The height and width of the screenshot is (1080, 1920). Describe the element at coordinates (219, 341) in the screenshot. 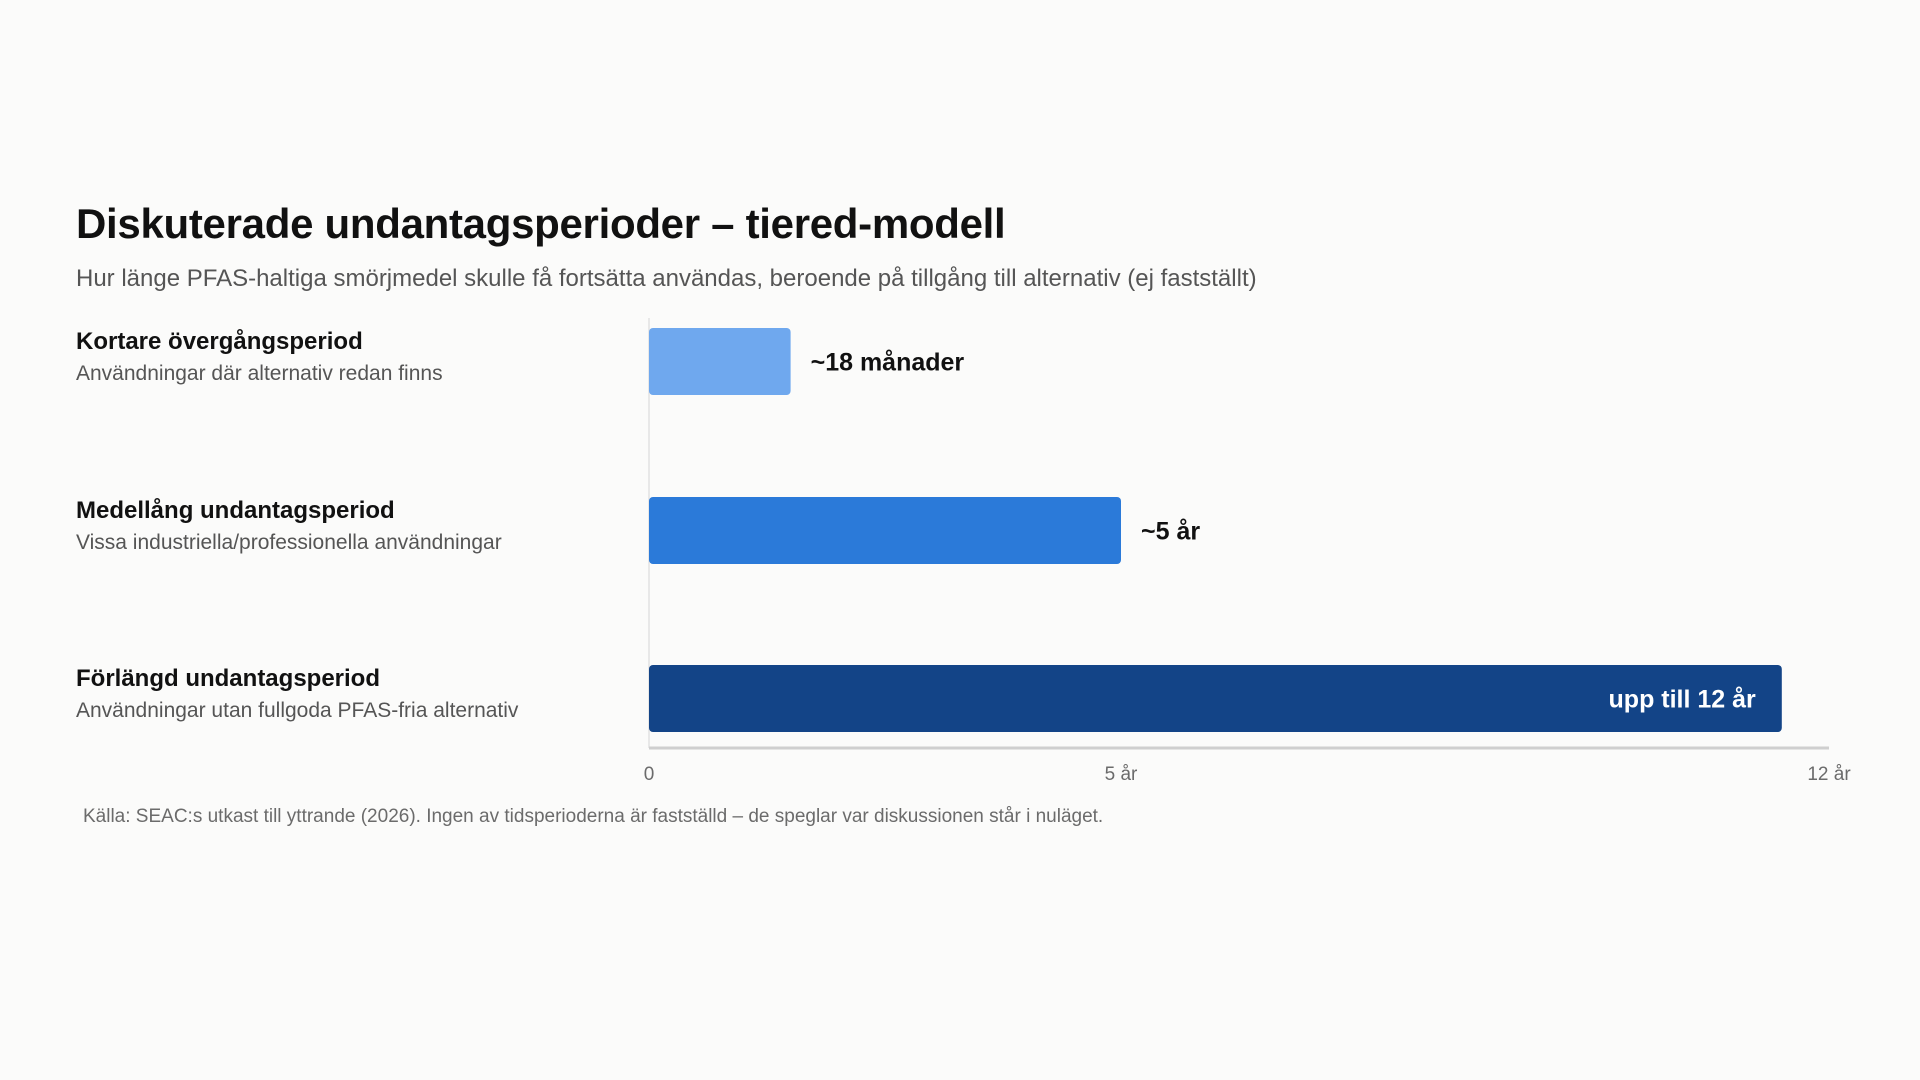

I see `row-name-short: Kortare övergångsperiod` at that location.